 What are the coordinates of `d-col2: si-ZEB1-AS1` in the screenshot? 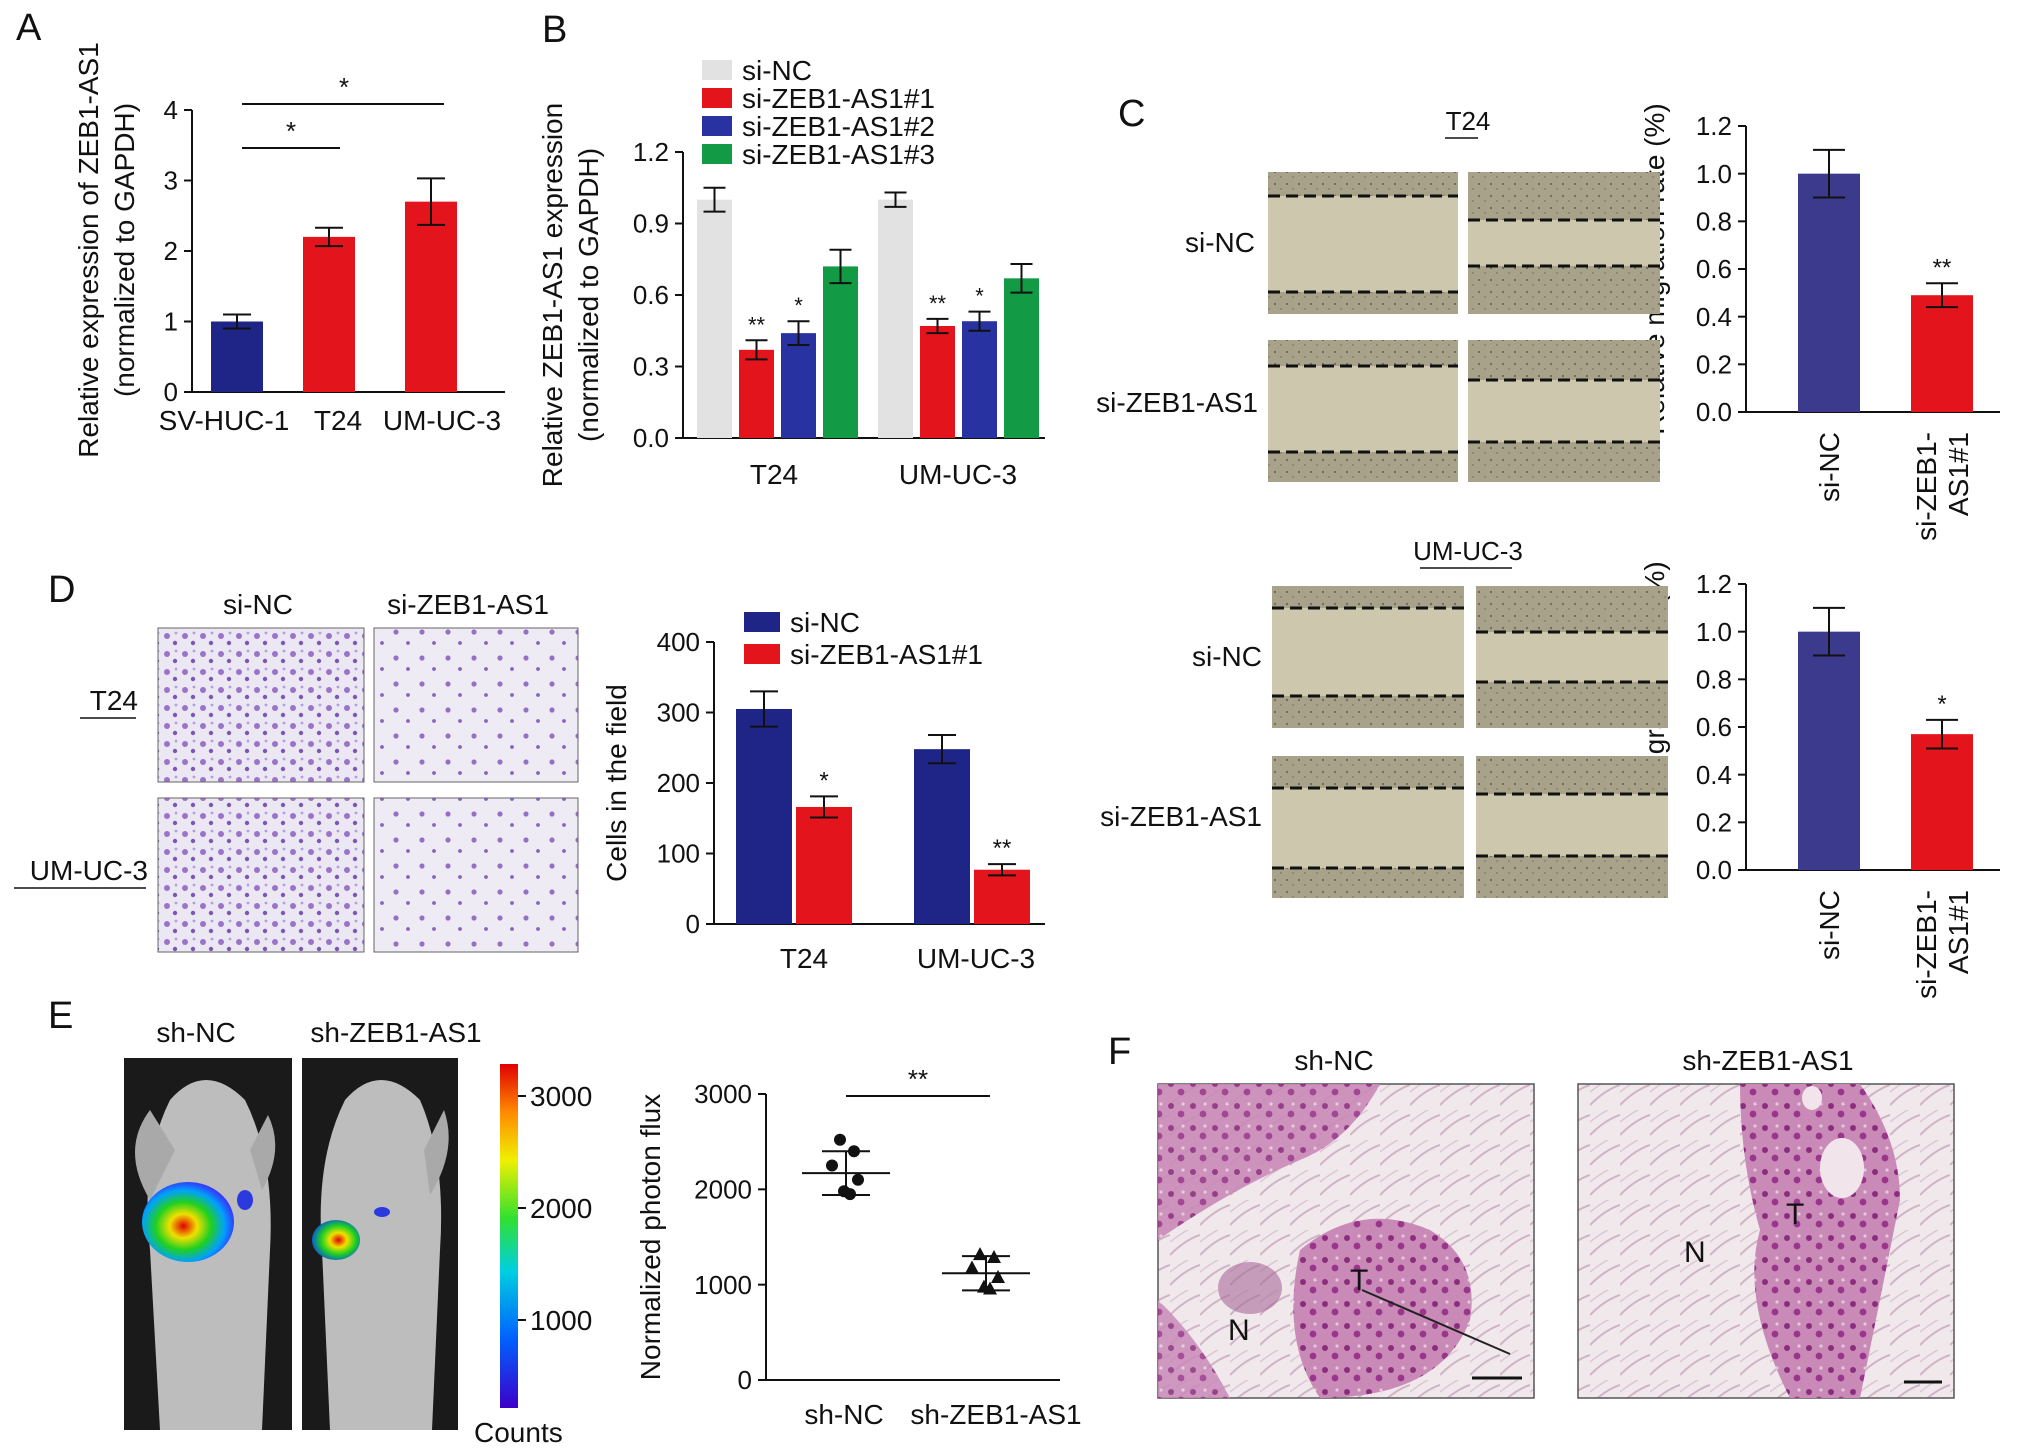 It's located at (468, 604).